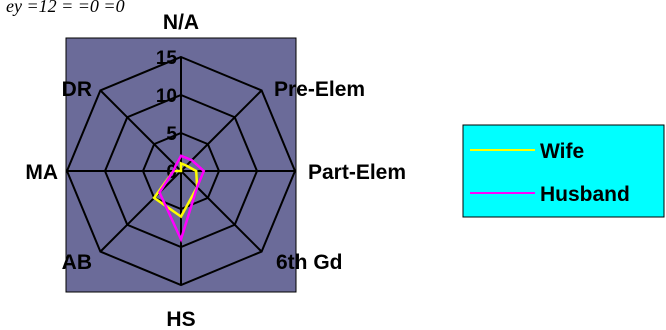  Describe the element at coordinates (175, 190) in the screenshot. I see `series-line-wife` at that location.